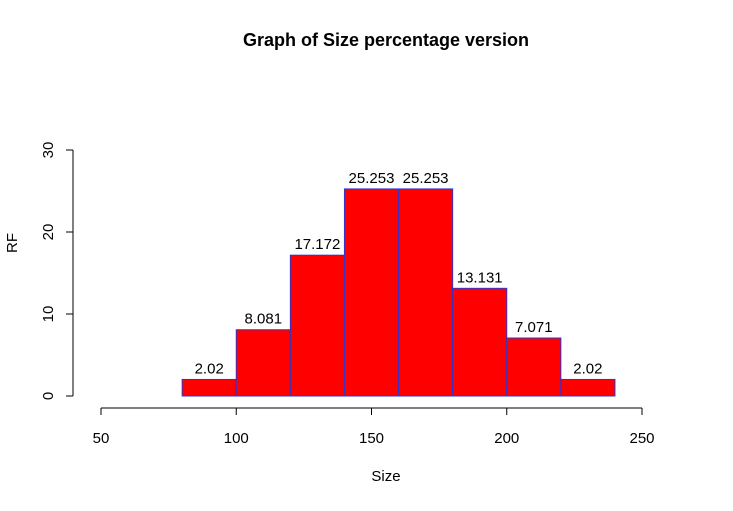 The width and height of the screenshot is (733, 511). What do you see at coordinates (264, 319) in the screenshot?
I see `bar-value-label: 8.081` at bounding box center [264, 319].